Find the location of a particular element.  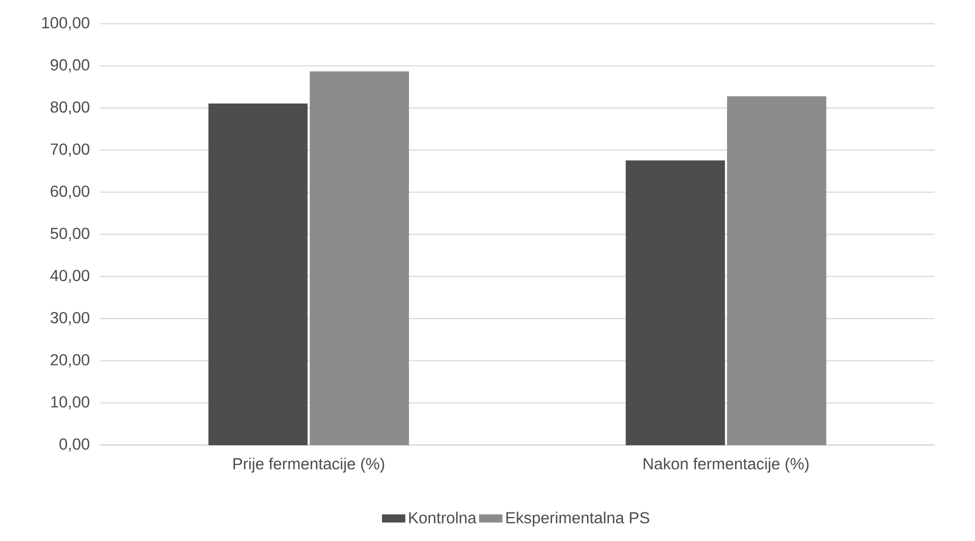

x-tick-label: Nakon fermentacije (%) is located at coordinates (726, 465).